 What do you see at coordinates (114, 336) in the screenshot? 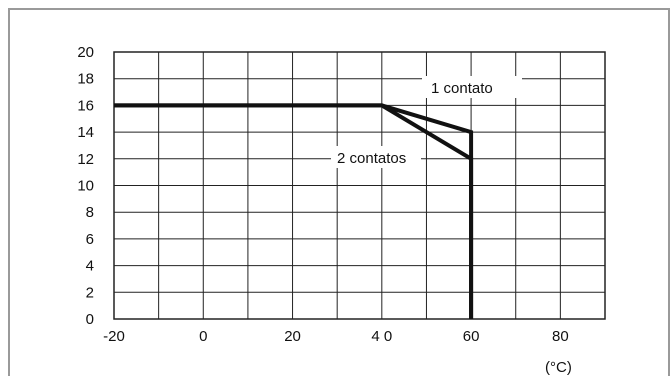
I see `x-tick-label: -20` at bounding box center [114, 336].